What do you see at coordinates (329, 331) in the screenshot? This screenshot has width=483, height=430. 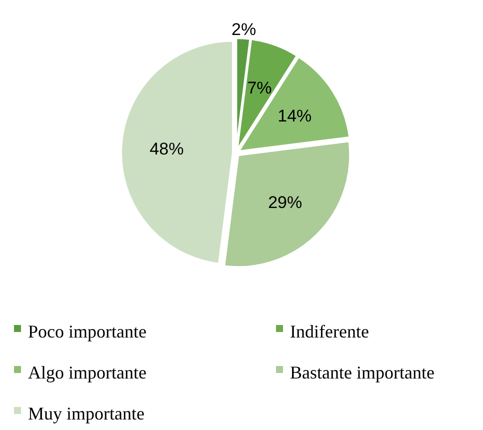 I see `legend-label: Indiferente` at bounding box center [329, 331].